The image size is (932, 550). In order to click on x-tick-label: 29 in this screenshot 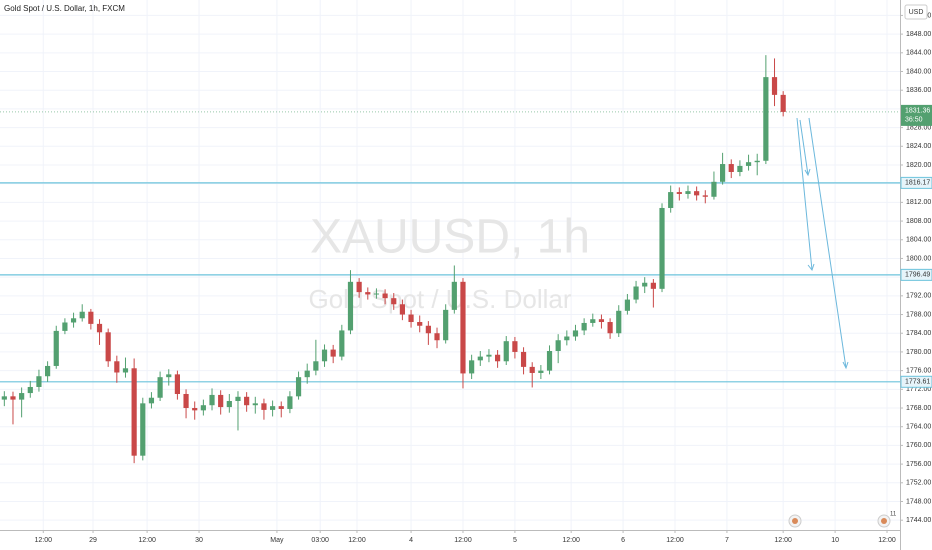, I will do `click(93, 540)`.